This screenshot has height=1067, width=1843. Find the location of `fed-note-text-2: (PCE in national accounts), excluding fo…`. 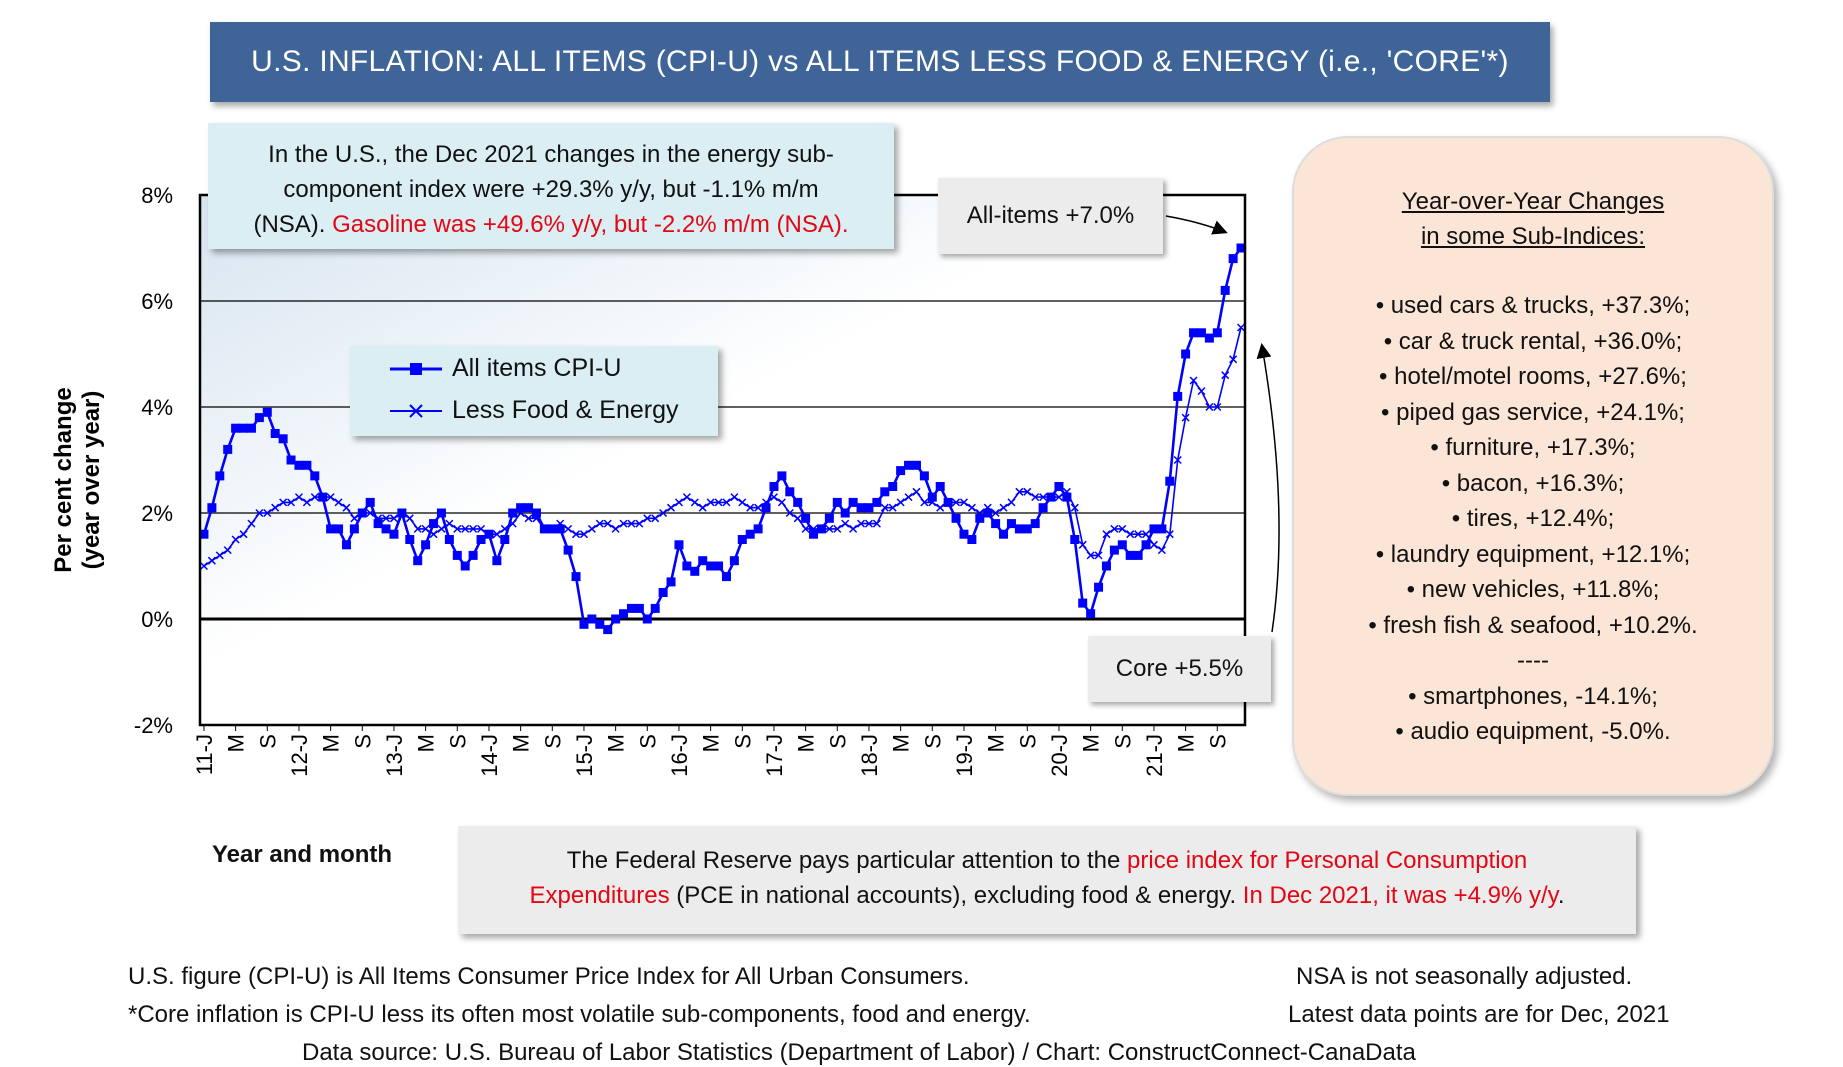

fed-note-text-2: (PCE in national accounts), excluding fo… is located at coordinates (956, 895).